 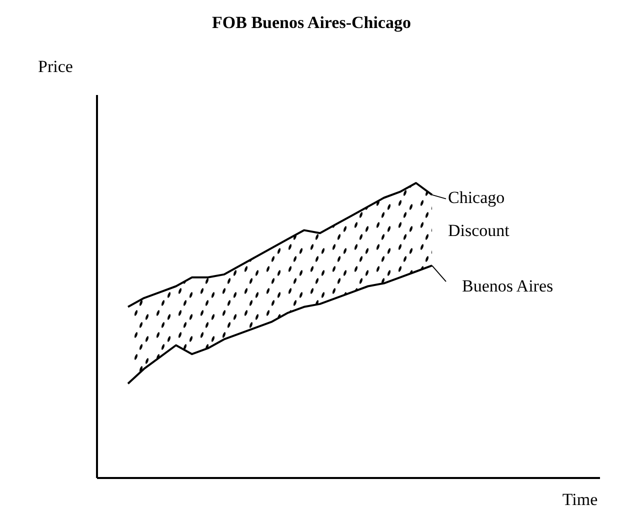 I want to click on text: Price, so click(x=55, y=66).